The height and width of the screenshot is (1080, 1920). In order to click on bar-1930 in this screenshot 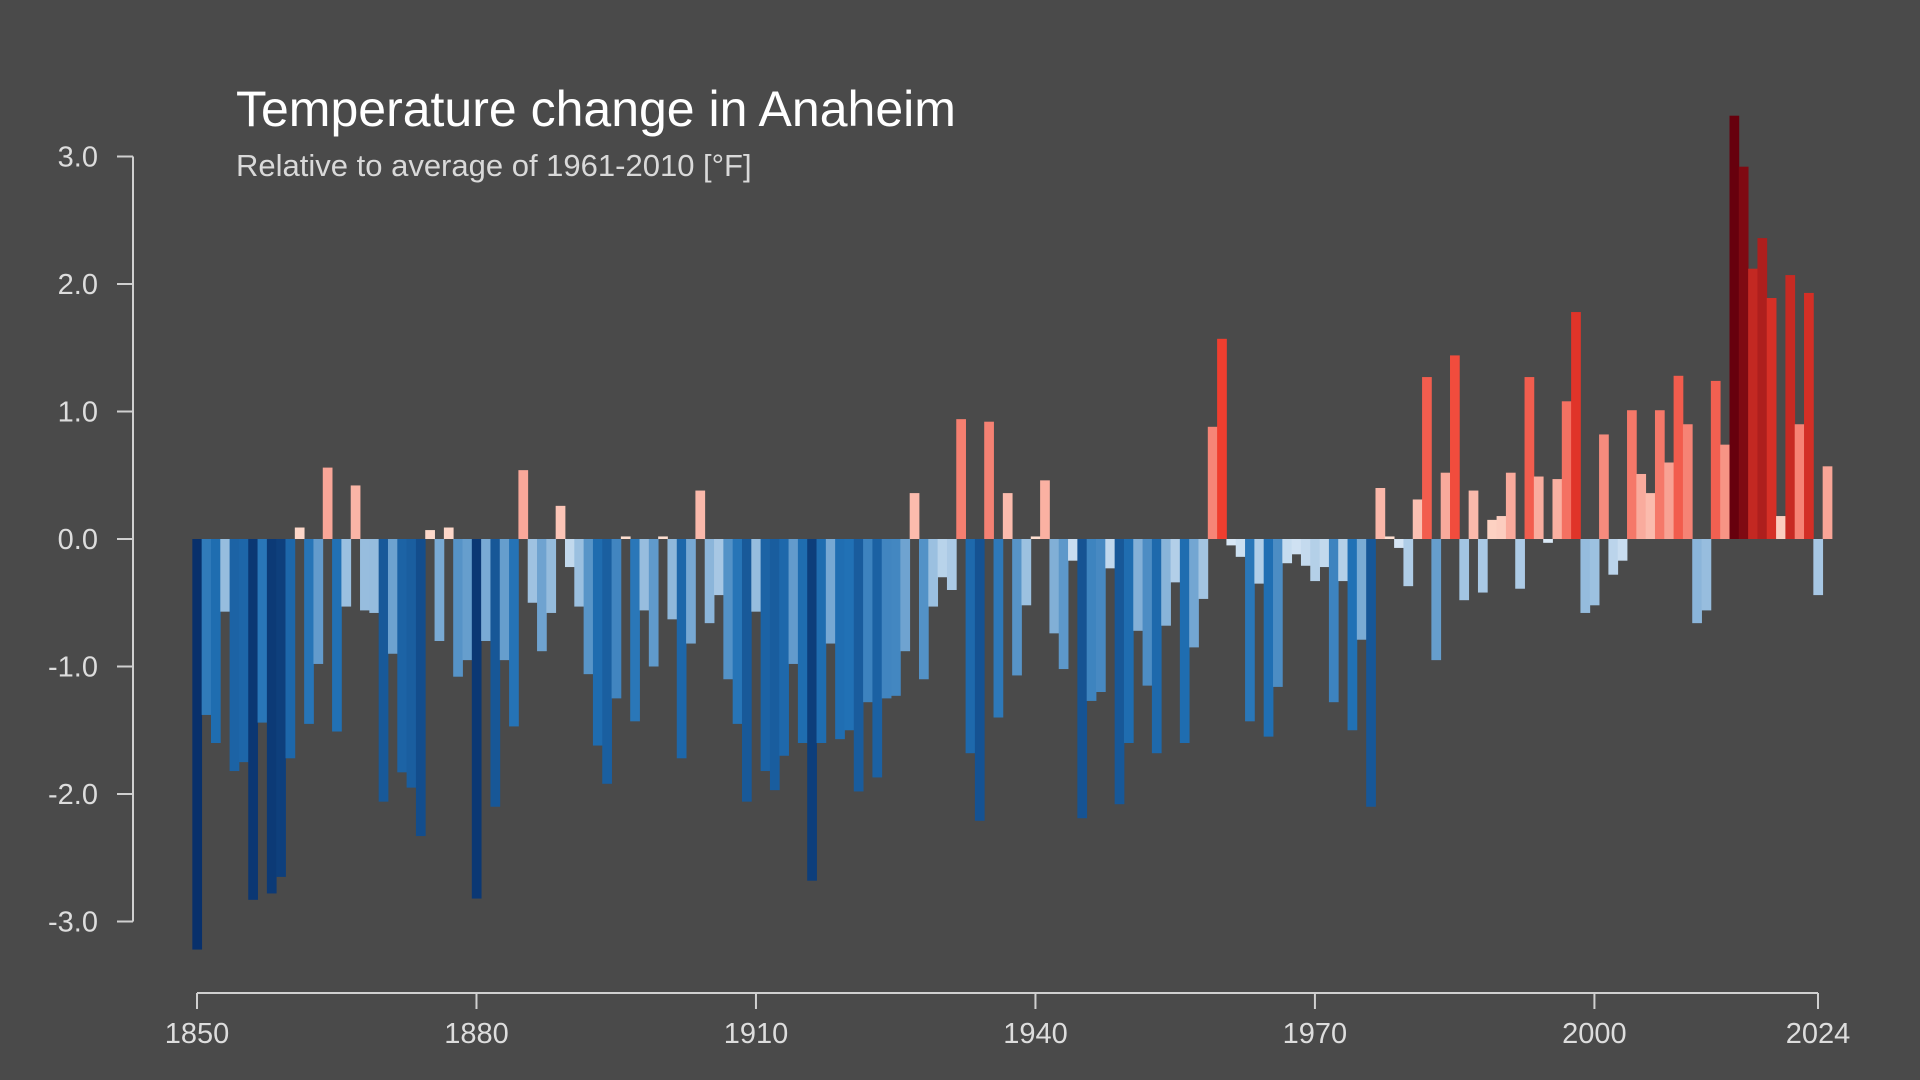, I will do `click(942, 558)`.